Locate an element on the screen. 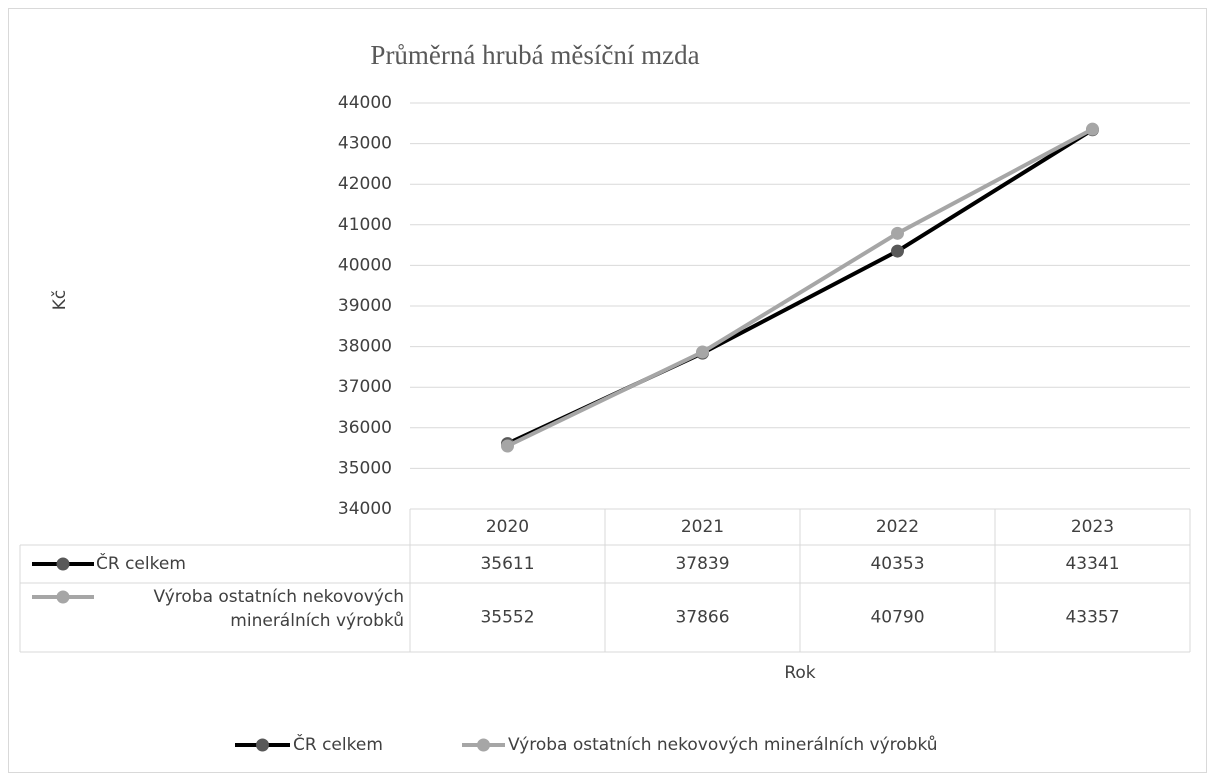  x-axis-title: Rok is located at coordinates (799, 673).